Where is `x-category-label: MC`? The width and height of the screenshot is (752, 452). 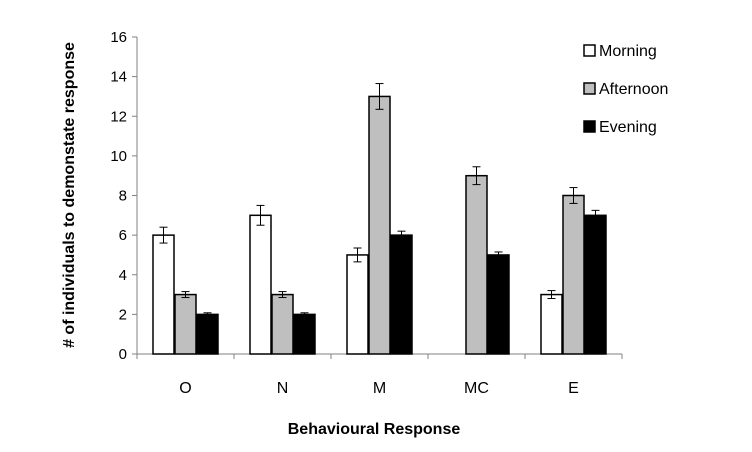 x-category-label: MC is located at coordinates (476, 388).